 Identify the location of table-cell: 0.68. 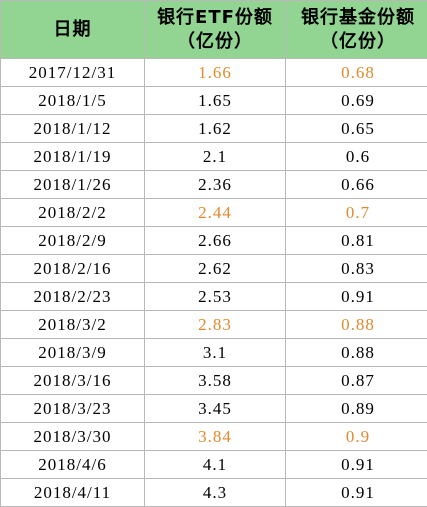
(356, 73).